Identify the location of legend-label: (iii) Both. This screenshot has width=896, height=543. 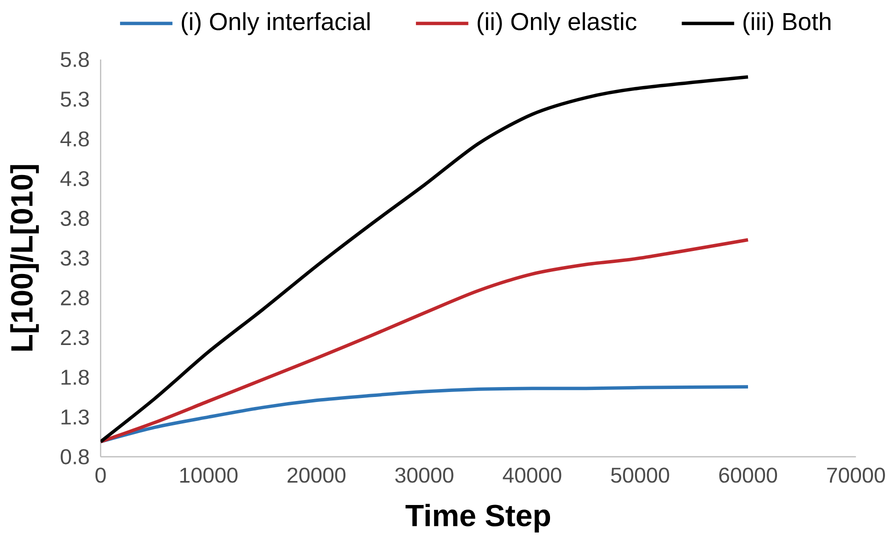
(787, 24).